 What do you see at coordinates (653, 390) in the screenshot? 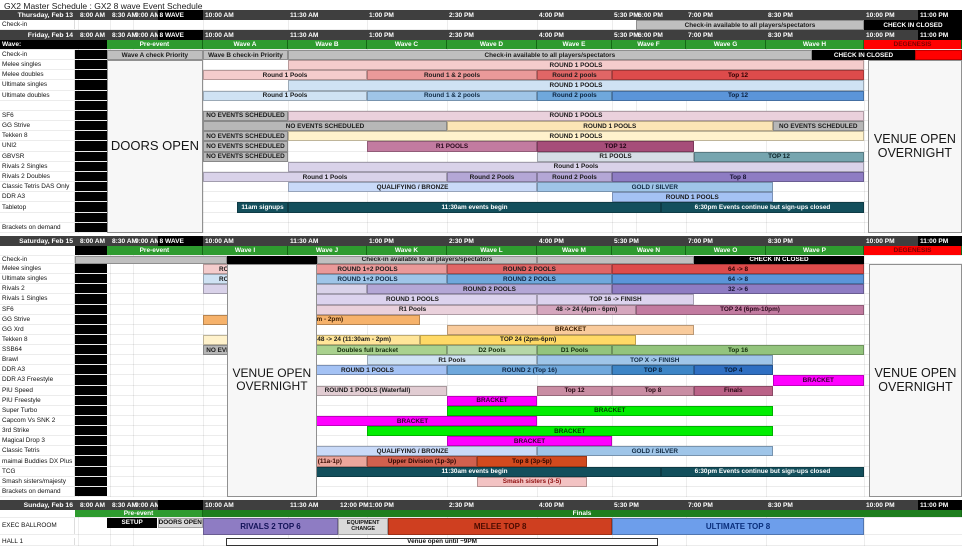
I see `event-bar: Top 8` at bounding box center [653, 390].